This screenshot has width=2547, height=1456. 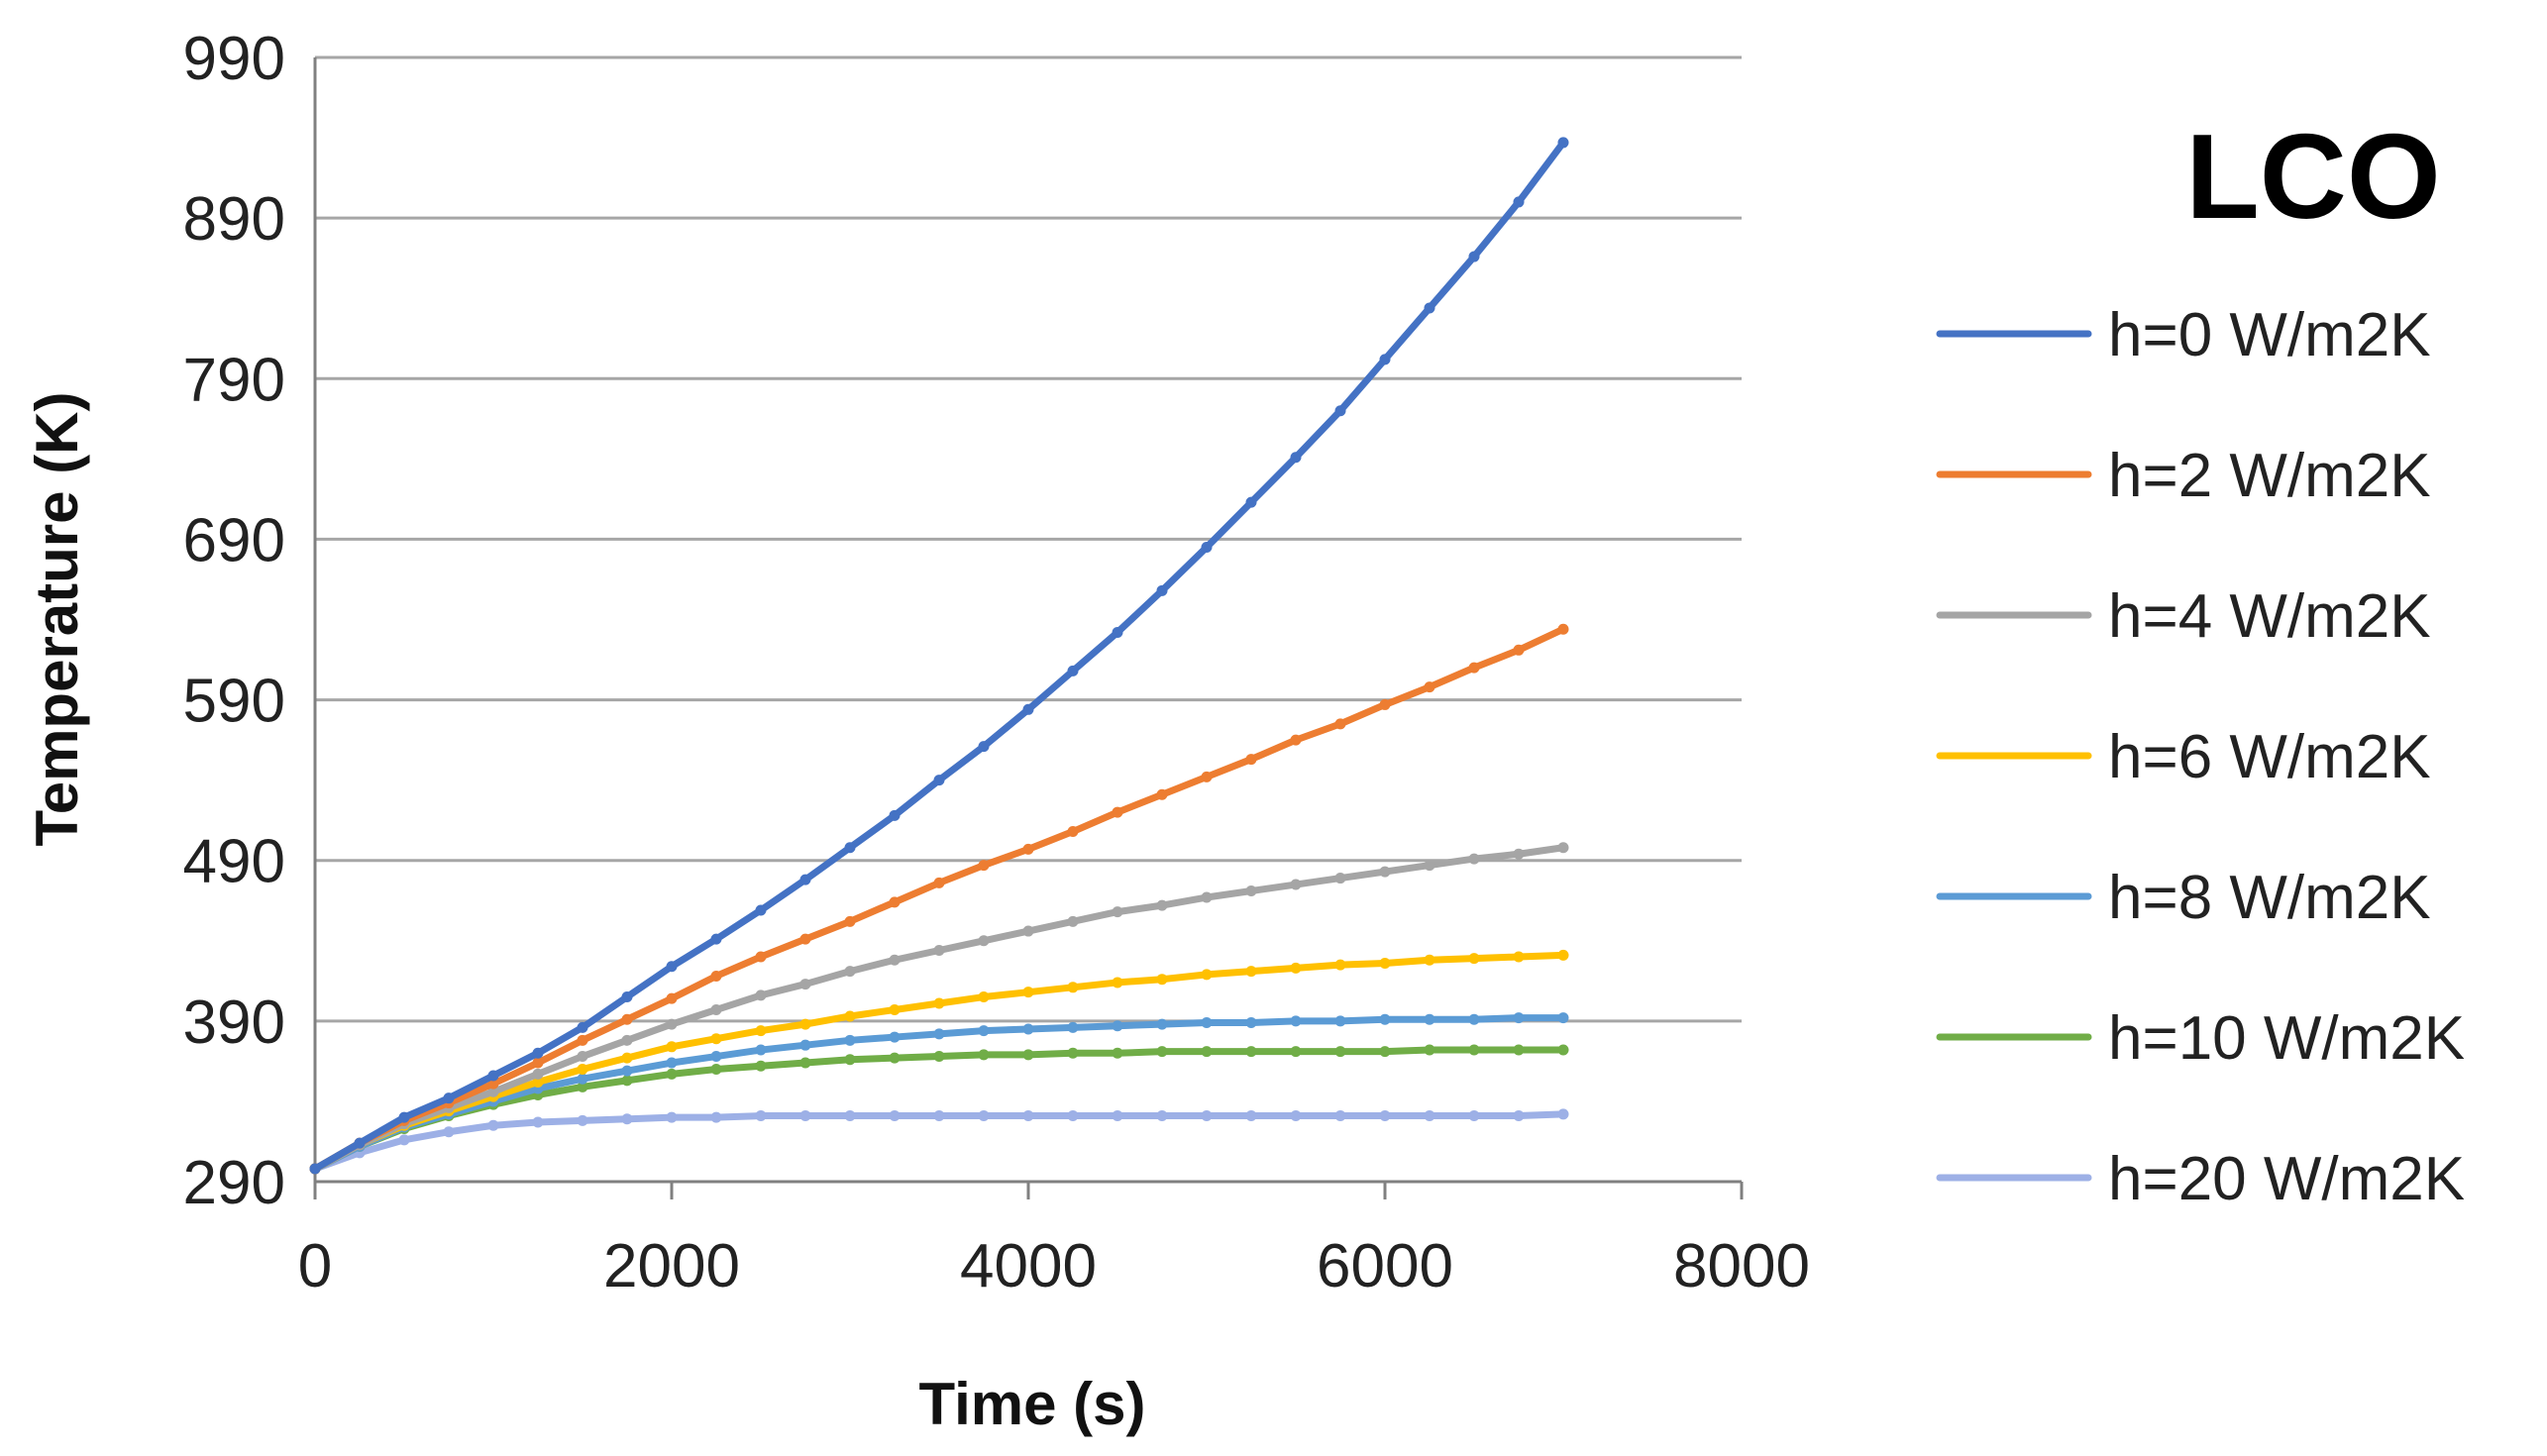 What do you see at coordinates (57, 619) in the screenshot?
I see `y-axis-title: Temperature (K)` at bounding box center [57, 619].